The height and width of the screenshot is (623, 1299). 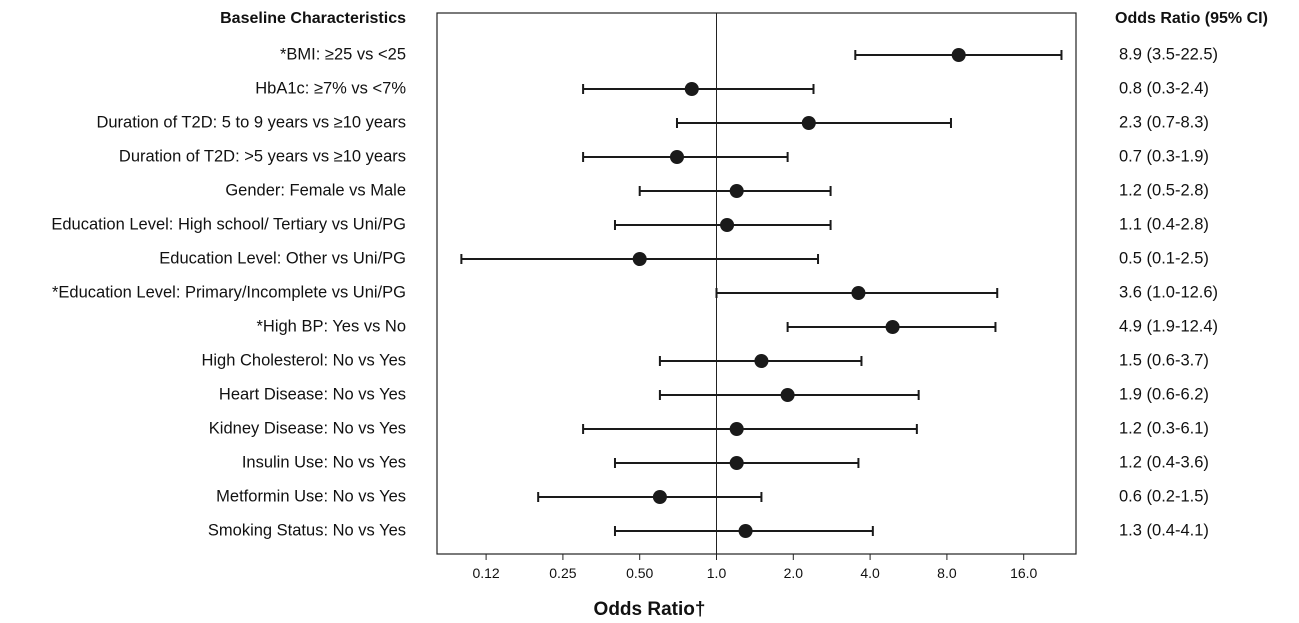 I want to click on odds-ratio-text: 2.3 (0.7-8.3), so click(x=1164, y=122).